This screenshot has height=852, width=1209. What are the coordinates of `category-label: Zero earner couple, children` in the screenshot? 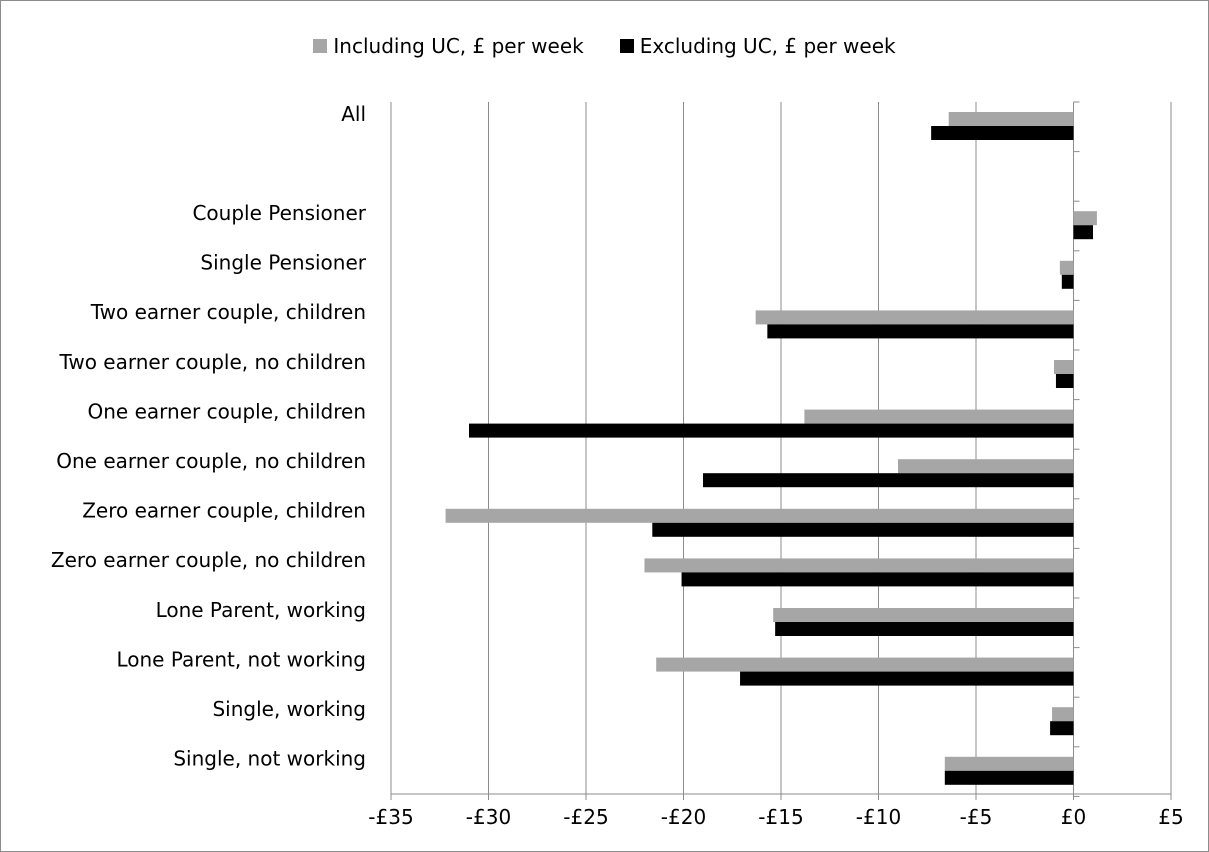 It's located at (224, 511).